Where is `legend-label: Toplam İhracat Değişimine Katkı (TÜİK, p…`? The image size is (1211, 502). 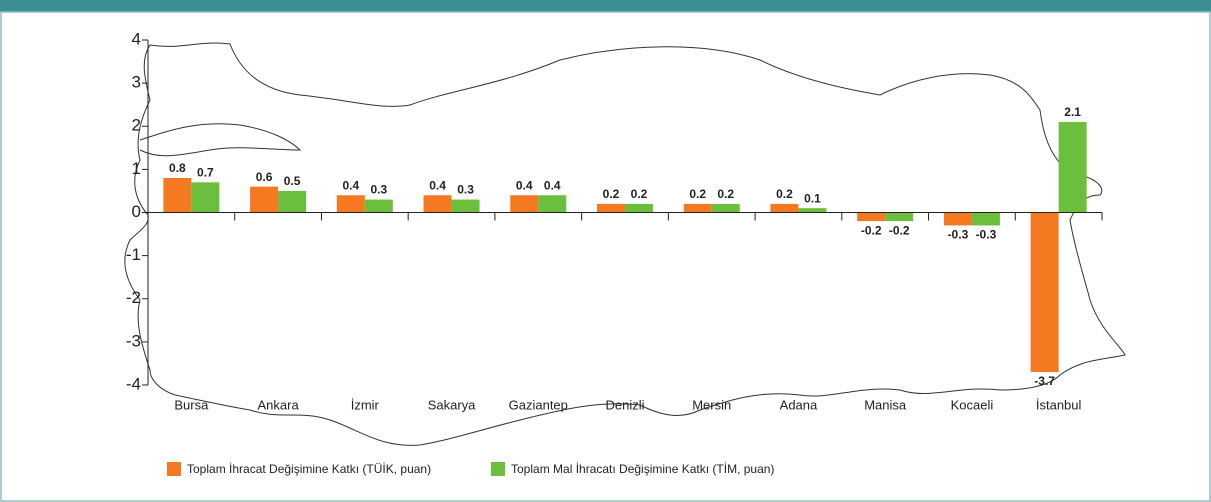 legend-label: Toplam İhracat Değişimine Katkı (TÜİK, p… is located at coordinates (309, 469).